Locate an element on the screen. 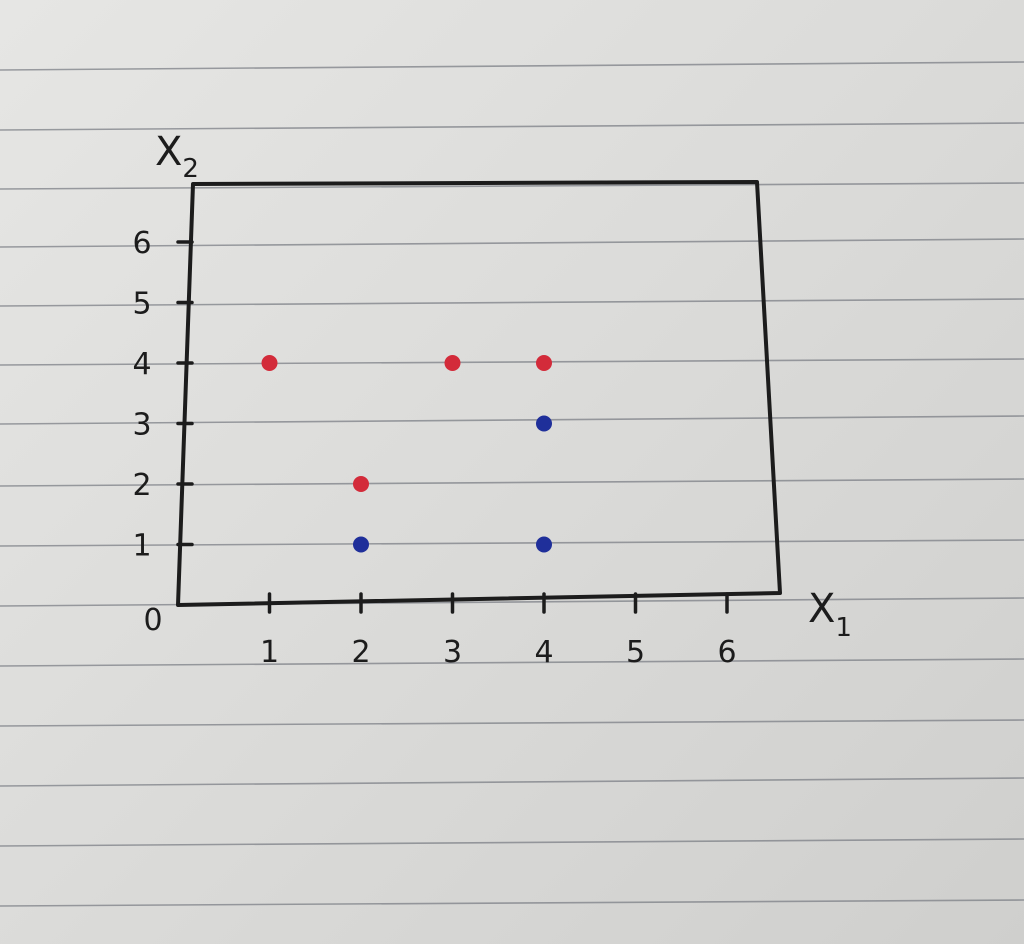 The height and width of the screenshot is (944, 1024). x-axis-label-subscript: 1 is located at coordinates (843, 628).